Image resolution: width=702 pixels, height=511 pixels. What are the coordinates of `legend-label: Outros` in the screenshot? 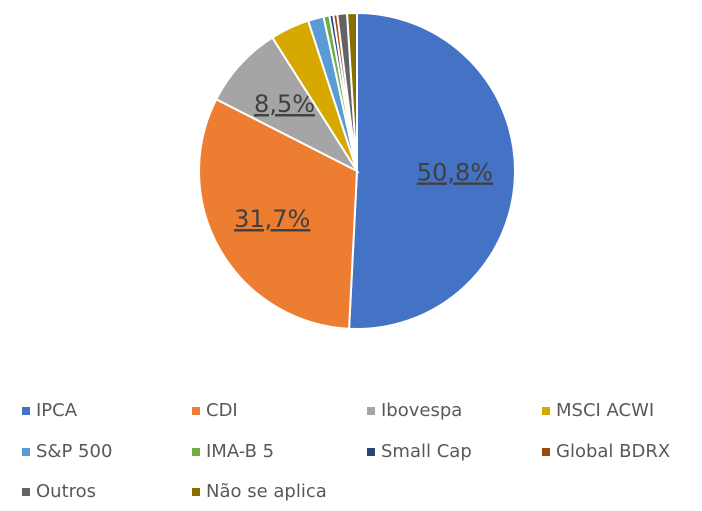 It's located at (66, 491).